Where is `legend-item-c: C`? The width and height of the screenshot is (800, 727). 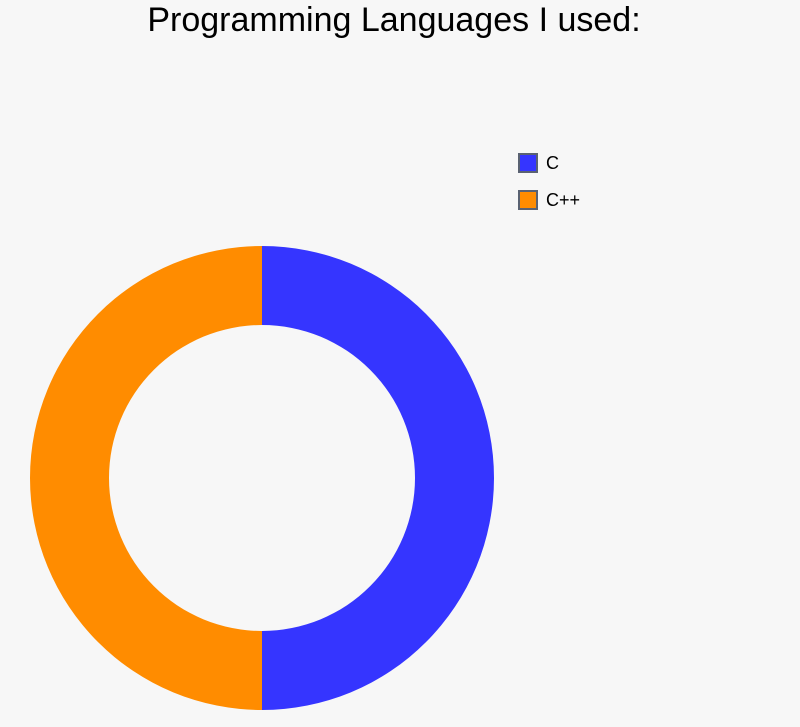 legend-item-c: C is located at coordinates (549, 163).